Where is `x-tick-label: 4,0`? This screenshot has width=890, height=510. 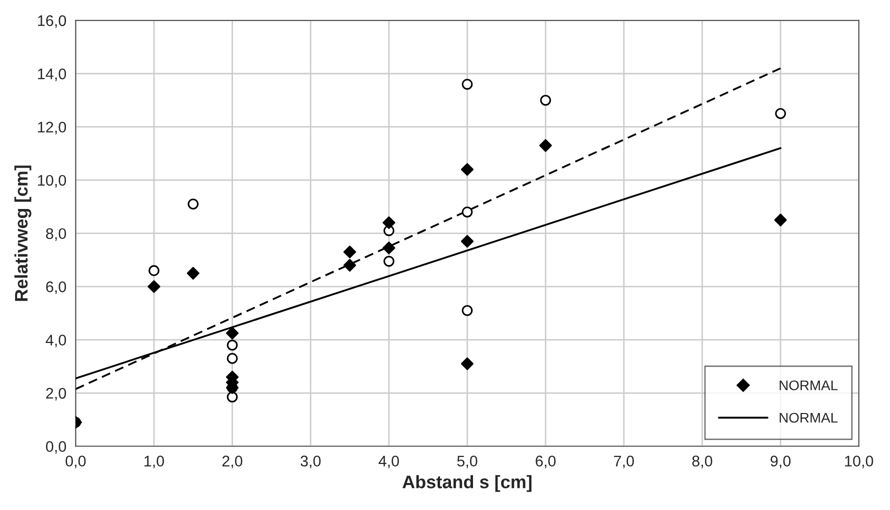
x-tick-label: 4,0 is located at coordinates (388, 462).